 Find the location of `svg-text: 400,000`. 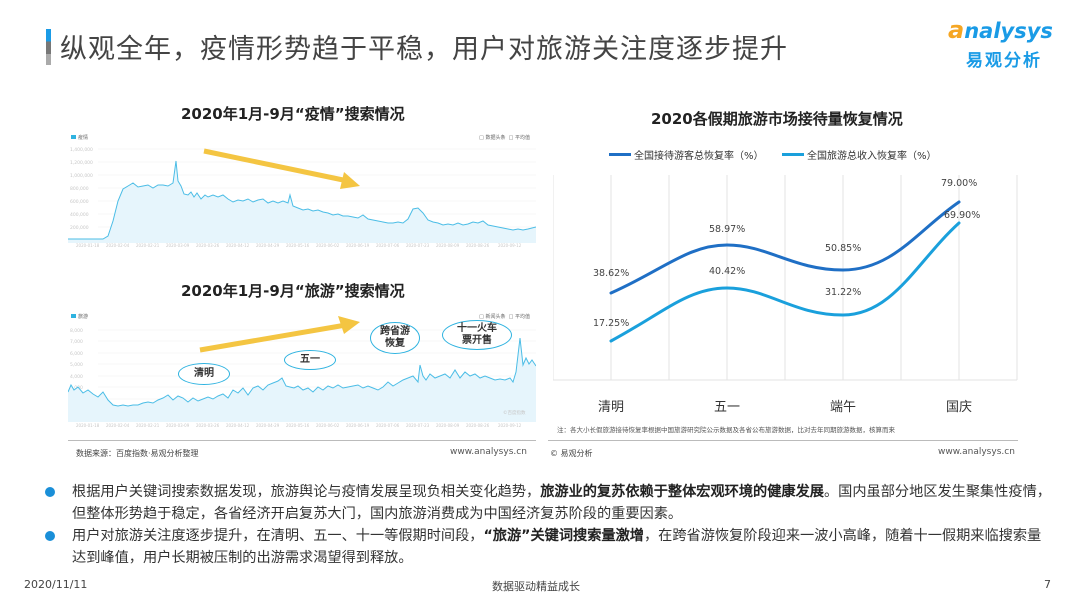

svg-text: 400,000 is located at coordinates (79, 215).